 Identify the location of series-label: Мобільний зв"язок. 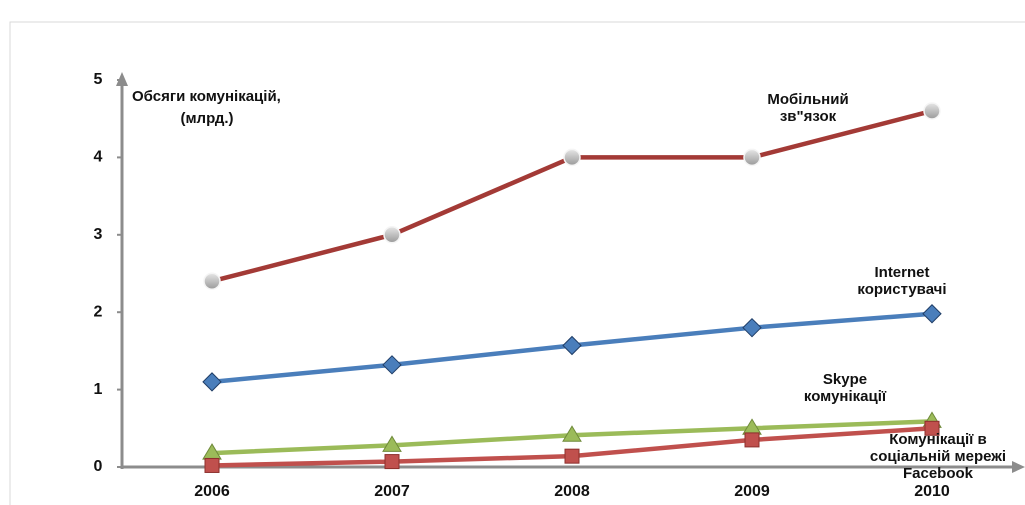
(807, 108).